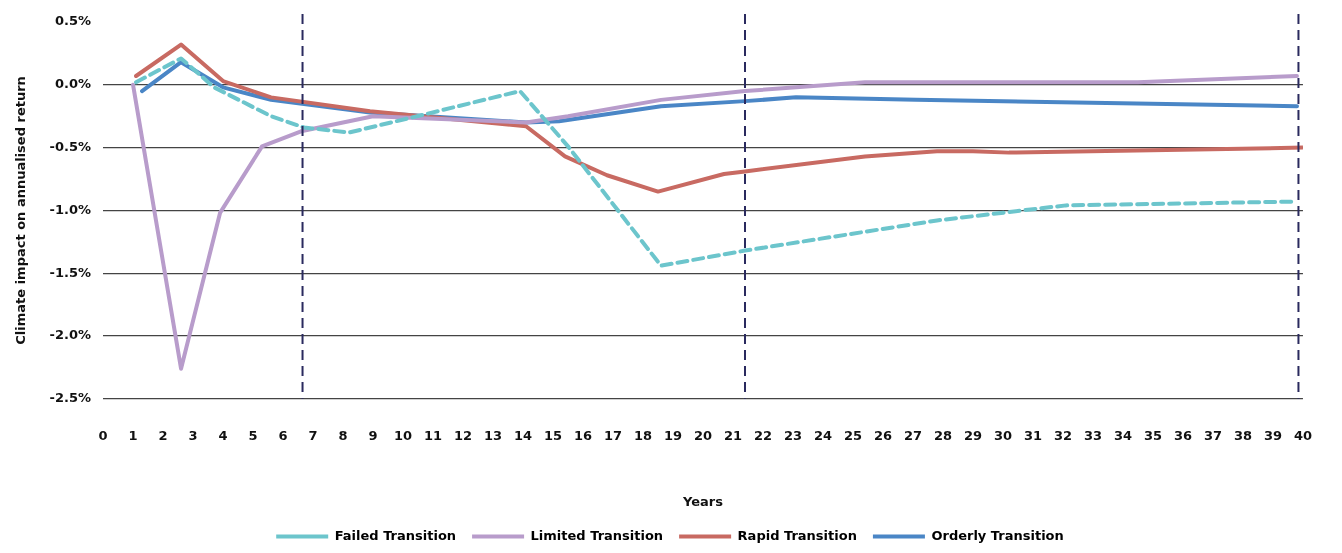 The width and height of the screenshot is (1342, 553). Describe the element at coordinates (70, 146) in the screenshot. I see `y-tick-label: -0.5%` at that location.